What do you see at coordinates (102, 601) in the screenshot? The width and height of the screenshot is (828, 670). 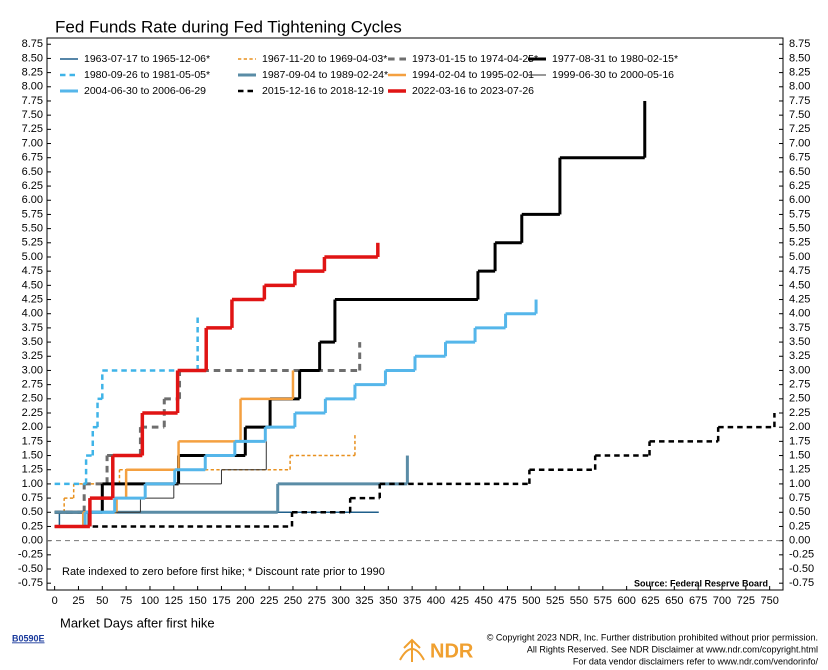 I see `x-tick-label: 50` at bounding box center [102, 601].